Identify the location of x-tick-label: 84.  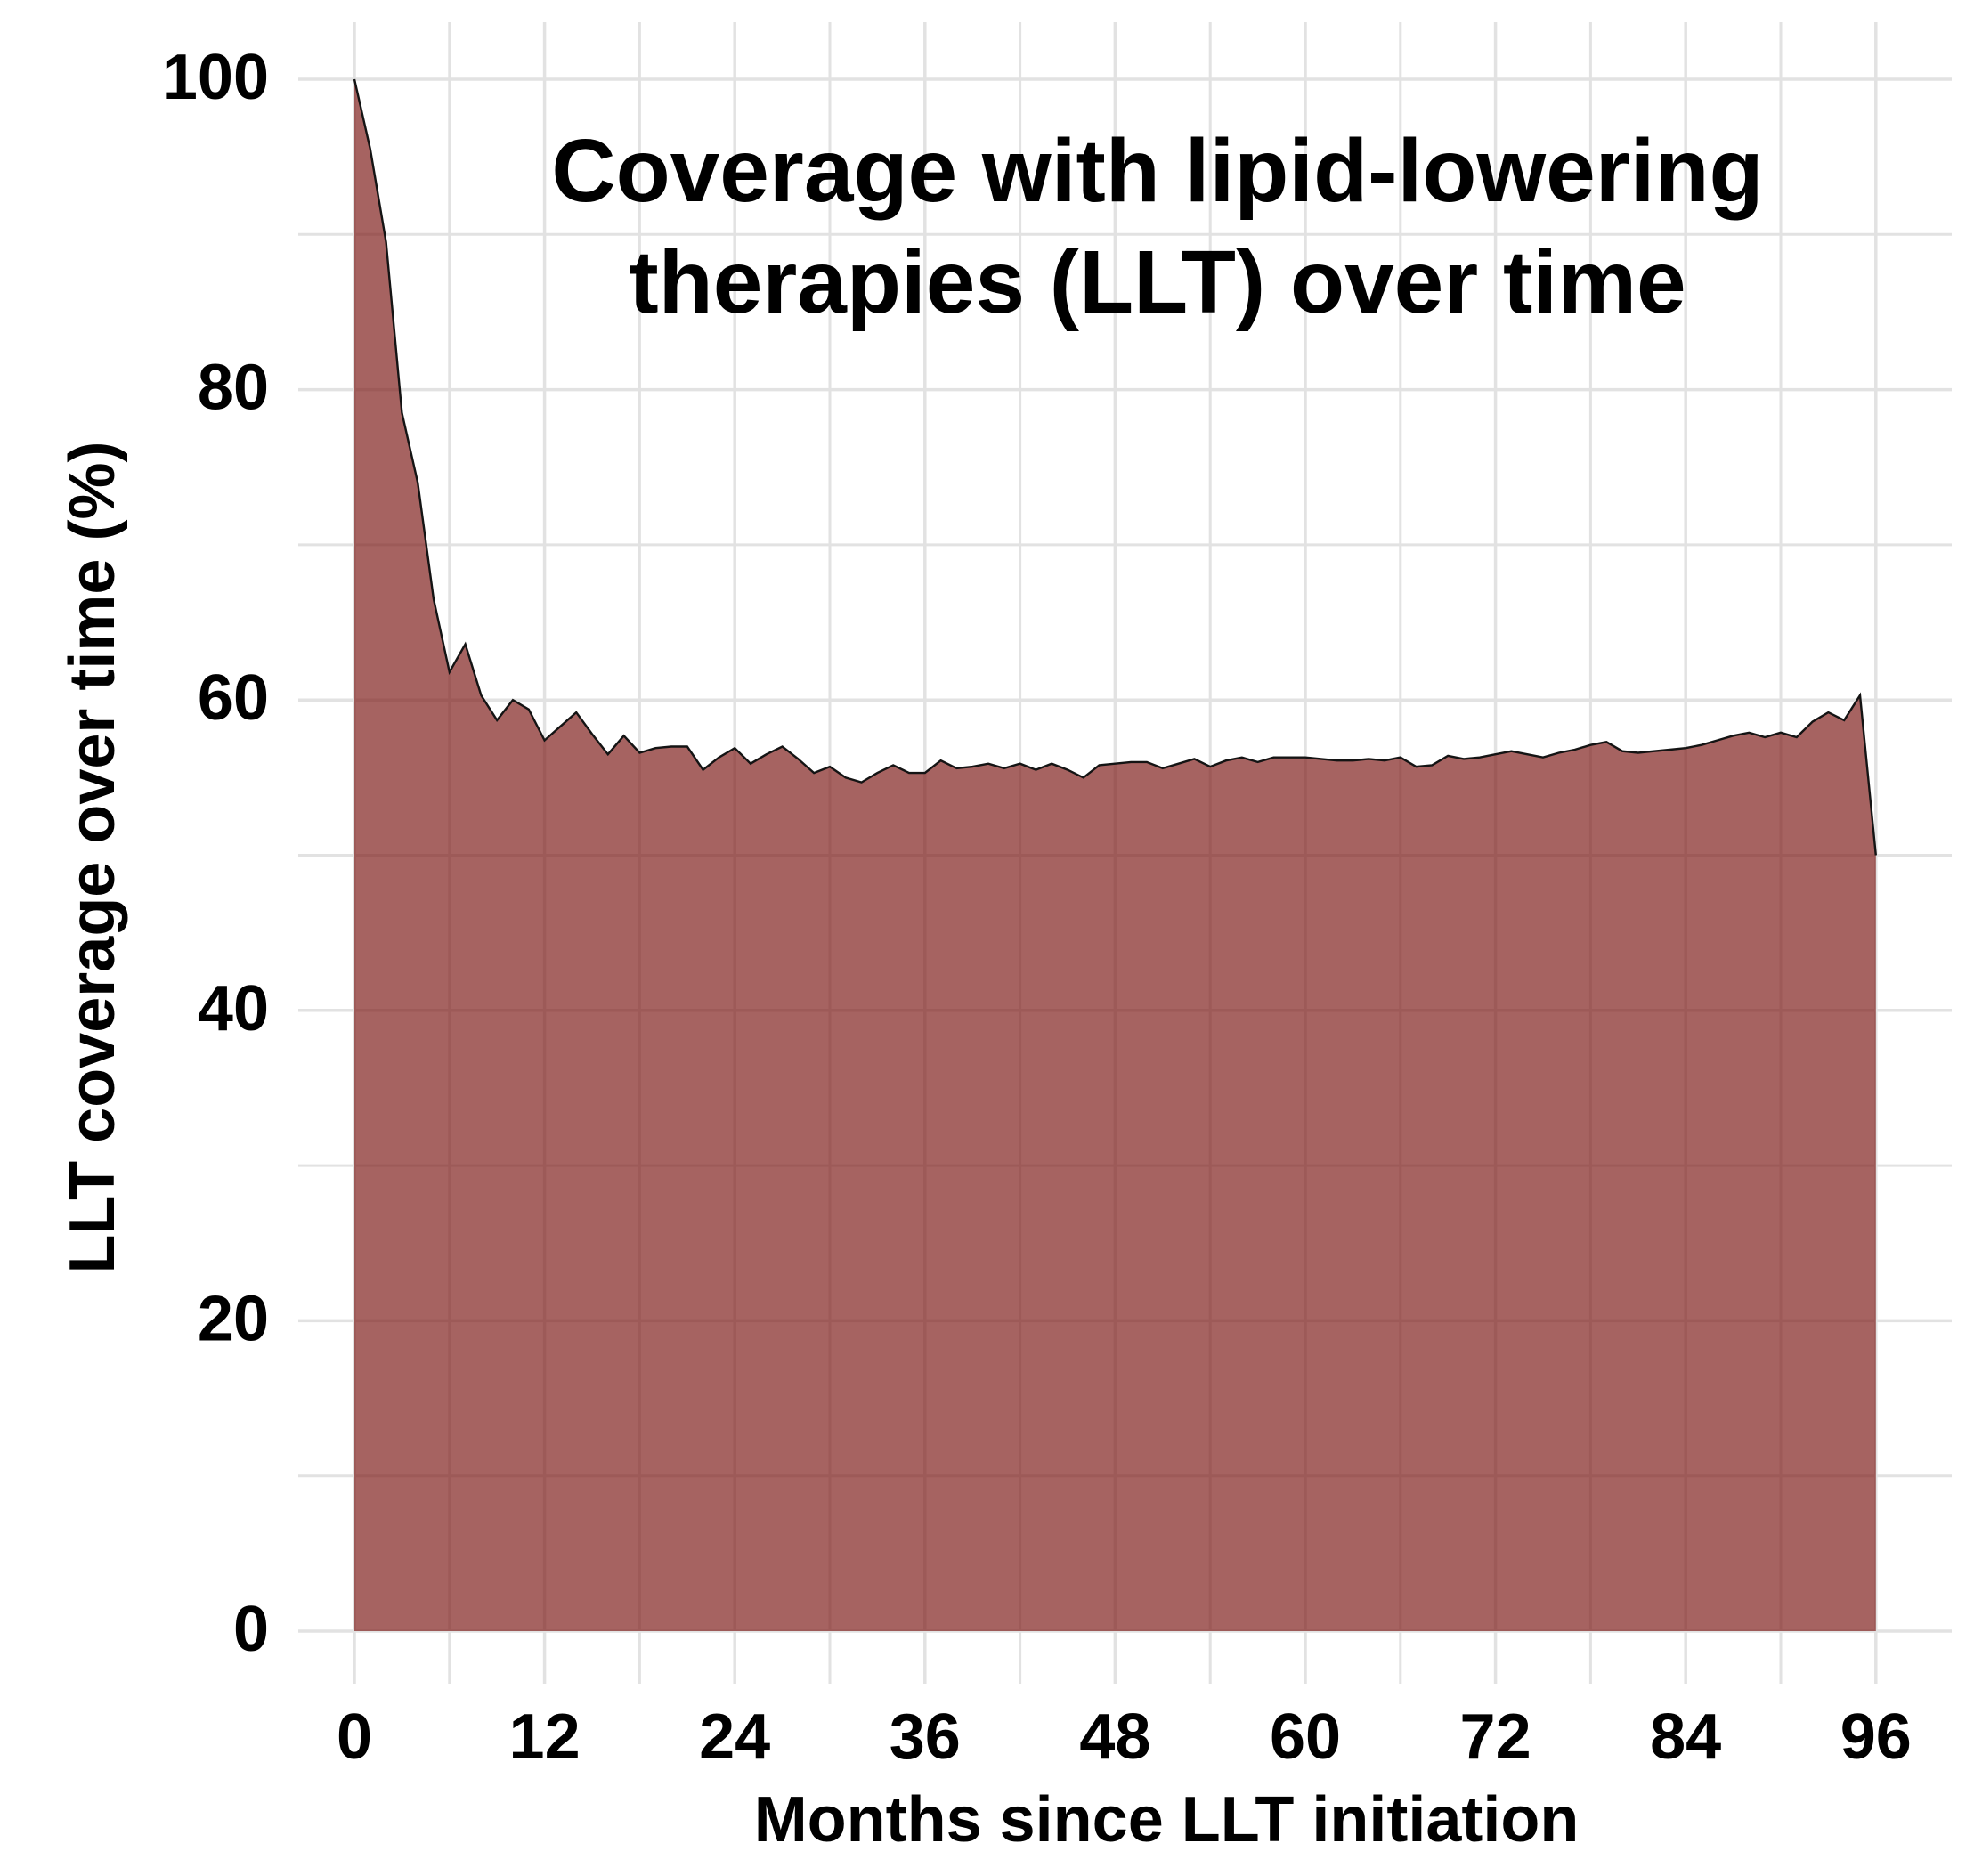
(1685, 1737).